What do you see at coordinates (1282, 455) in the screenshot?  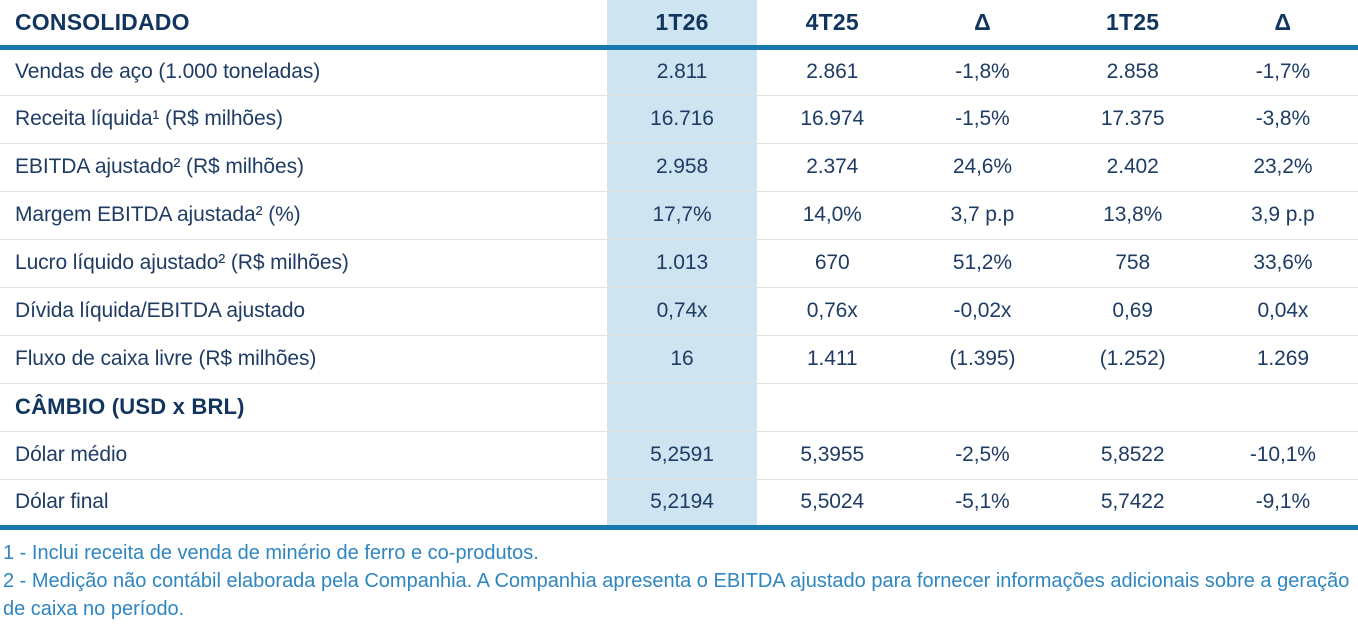 I see `value-delta-1t25: -10,1%` at bounding box center [1282, 455].